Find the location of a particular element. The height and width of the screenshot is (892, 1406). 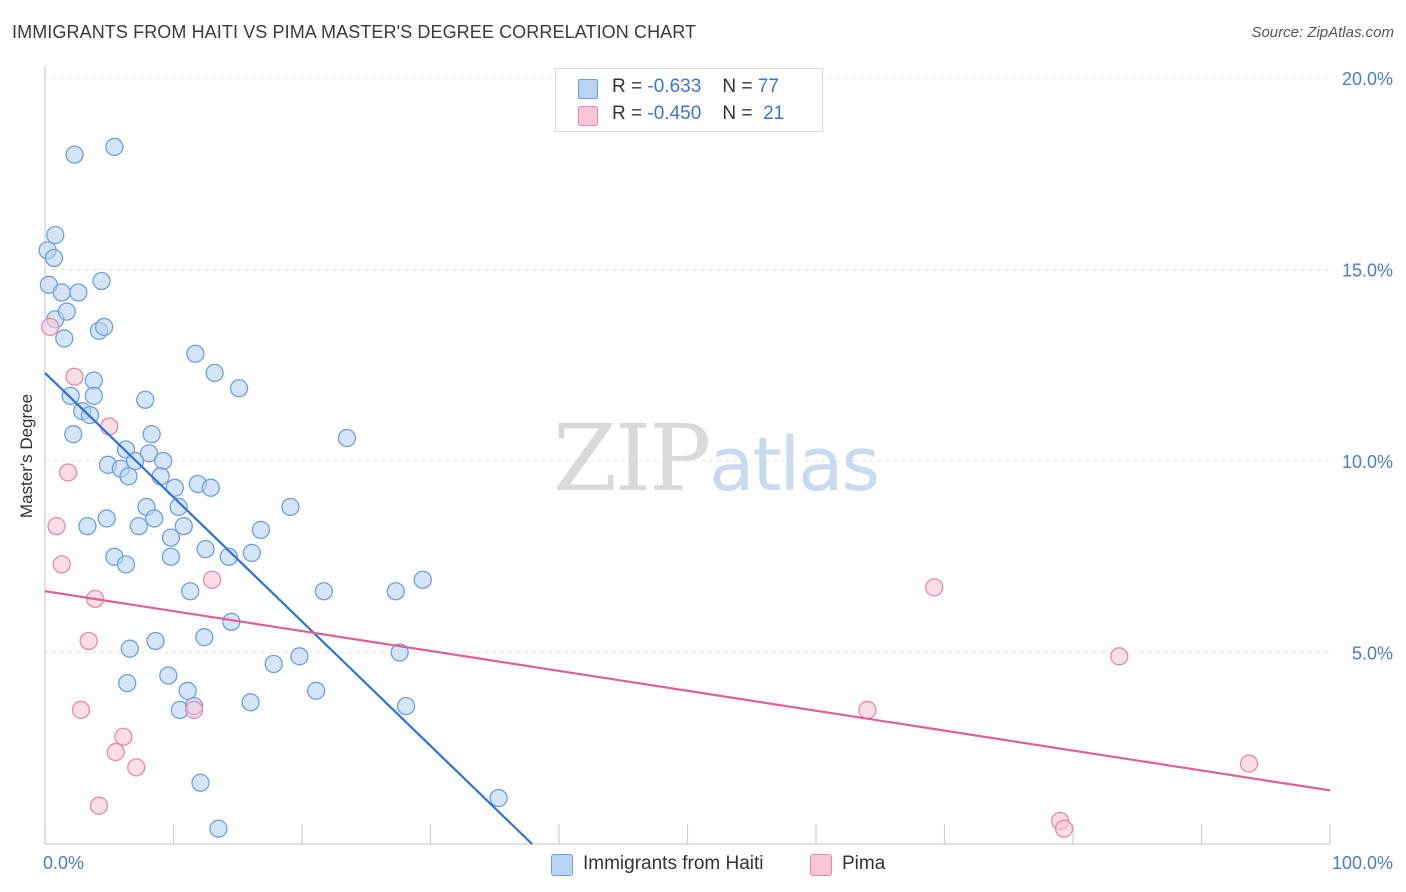

x-tick-label: 100.0% is located at coordinates (1362, 863).